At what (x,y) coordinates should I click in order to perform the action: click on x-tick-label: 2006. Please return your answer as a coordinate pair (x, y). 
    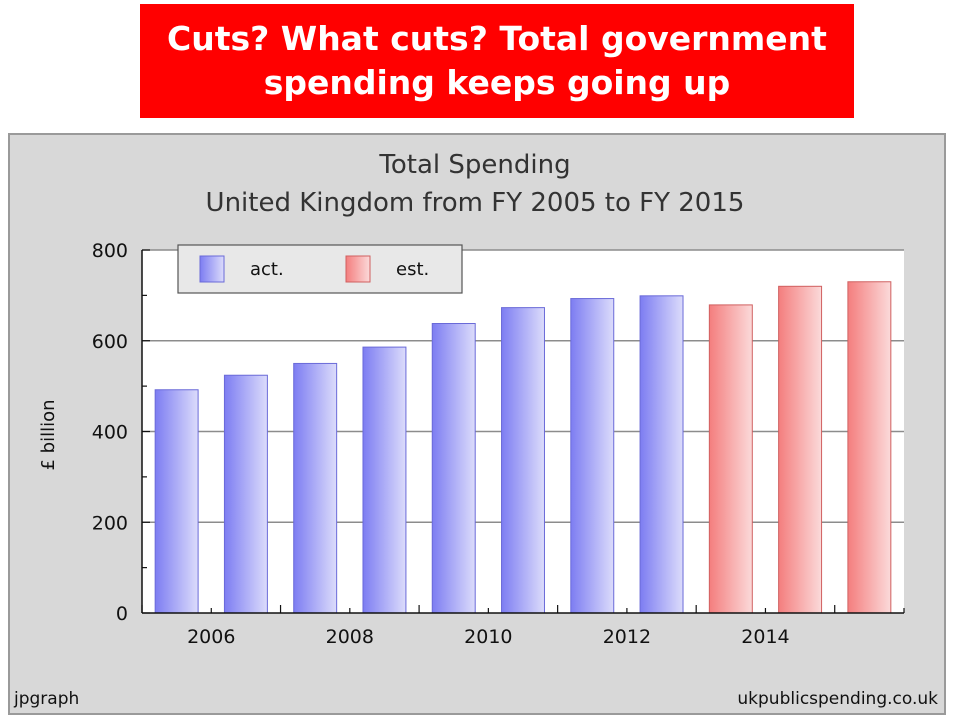
    Looking at the image, I should click on (211, 637).